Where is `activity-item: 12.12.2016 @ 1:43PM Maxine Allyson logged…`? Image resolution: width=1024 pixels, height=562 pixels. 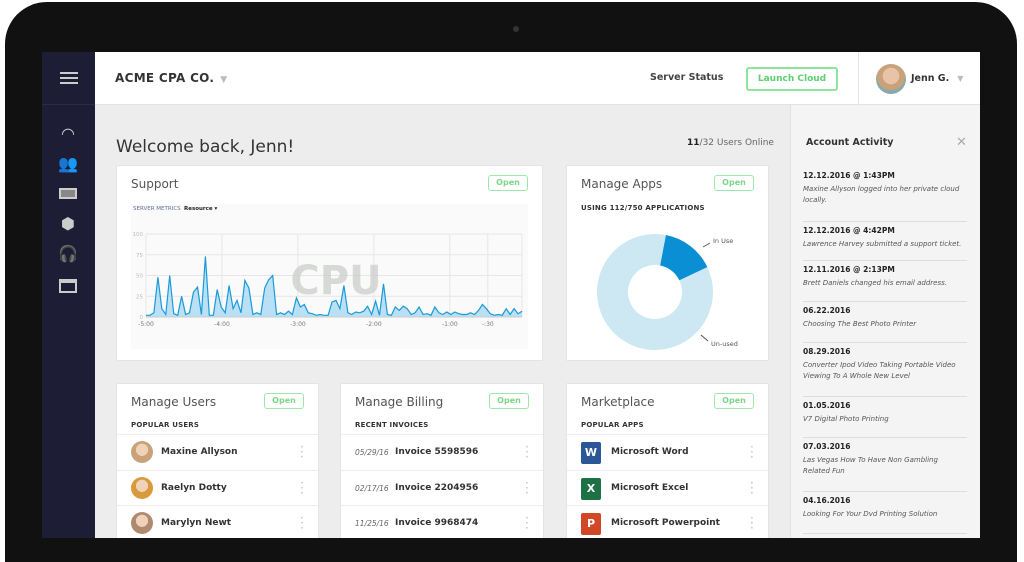 activity-item: 12.12.2016 @ 1:43PM Maxine Allyson logged… is located at coordinates (885, 196).